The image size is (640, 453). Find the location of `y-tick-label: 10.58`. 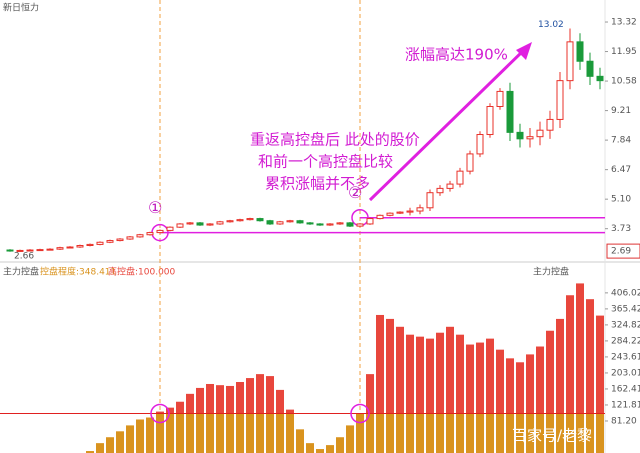

y-tick-label: 10.58 is located at coordinates (624, 82).